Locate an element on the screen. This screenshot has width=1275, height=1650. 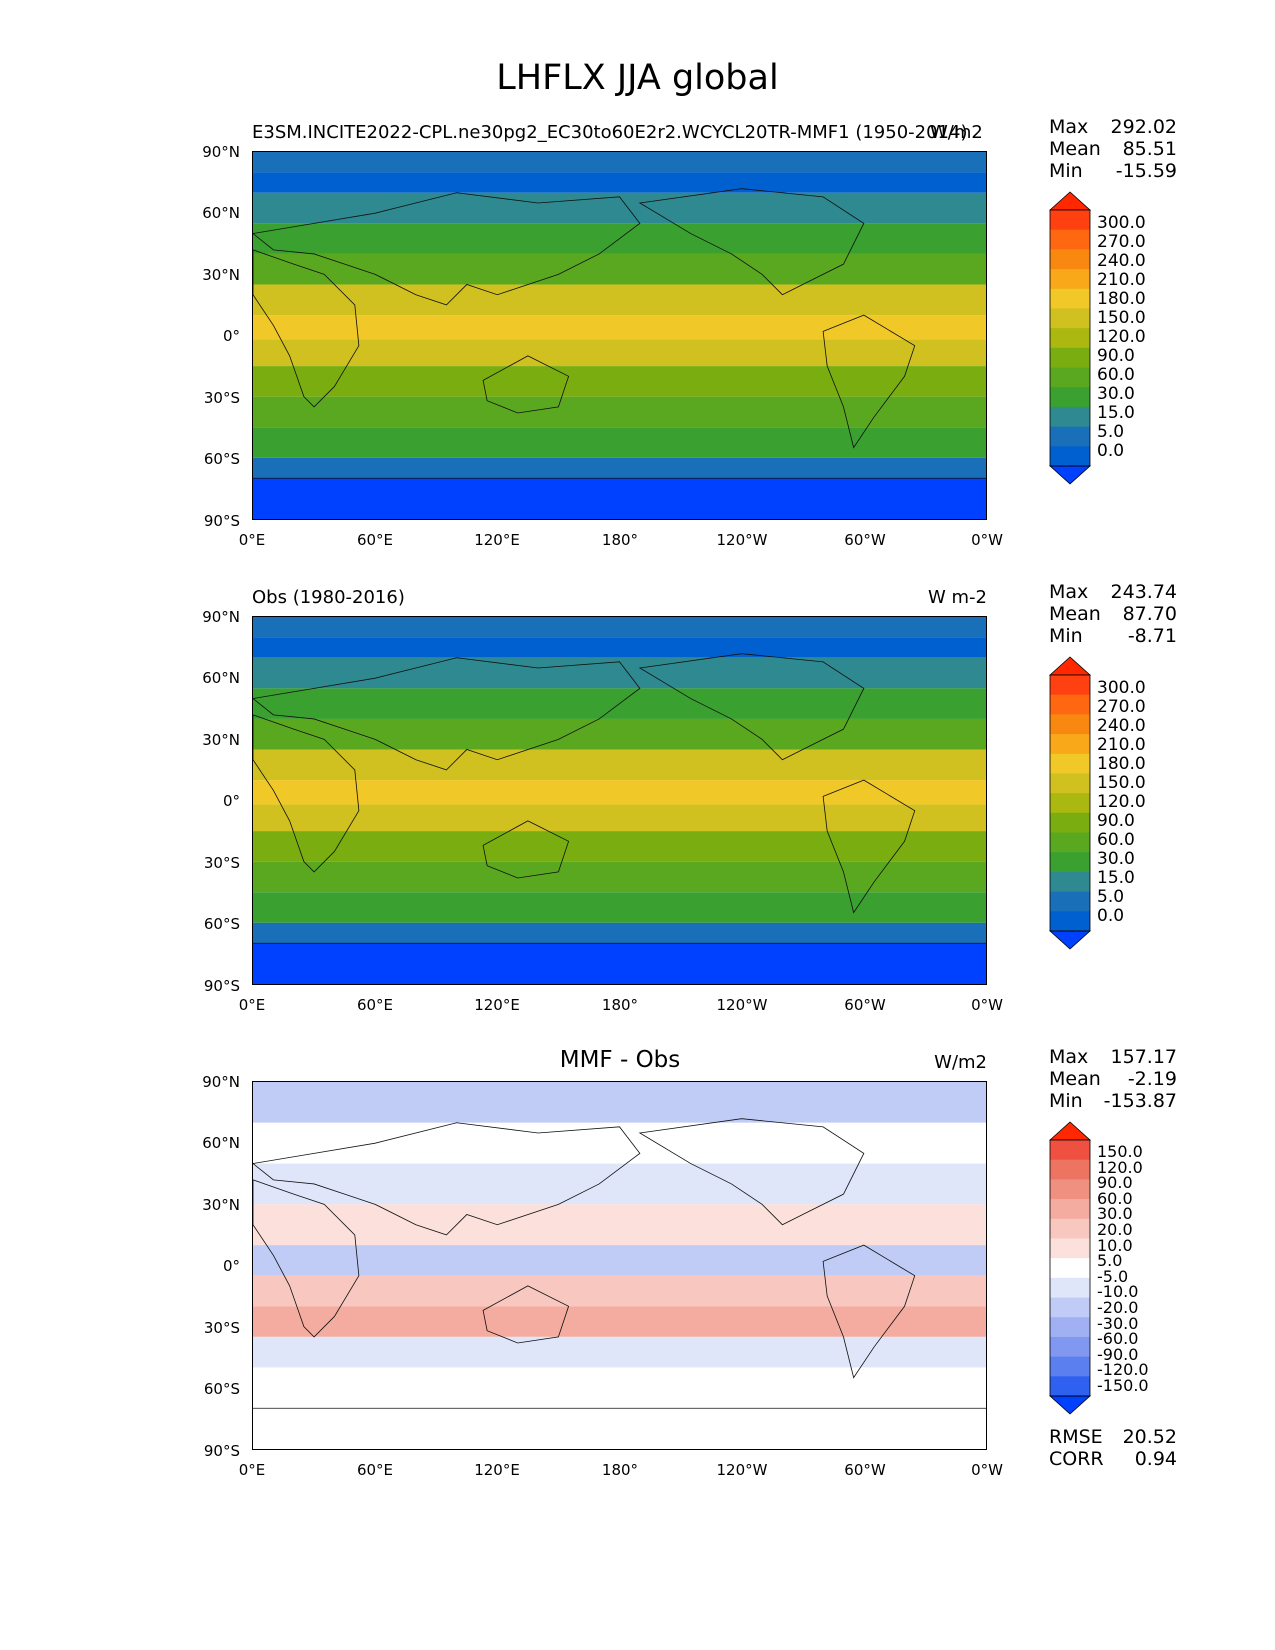
cb-label: 10.0 is located at coordinates (1115, 1245).